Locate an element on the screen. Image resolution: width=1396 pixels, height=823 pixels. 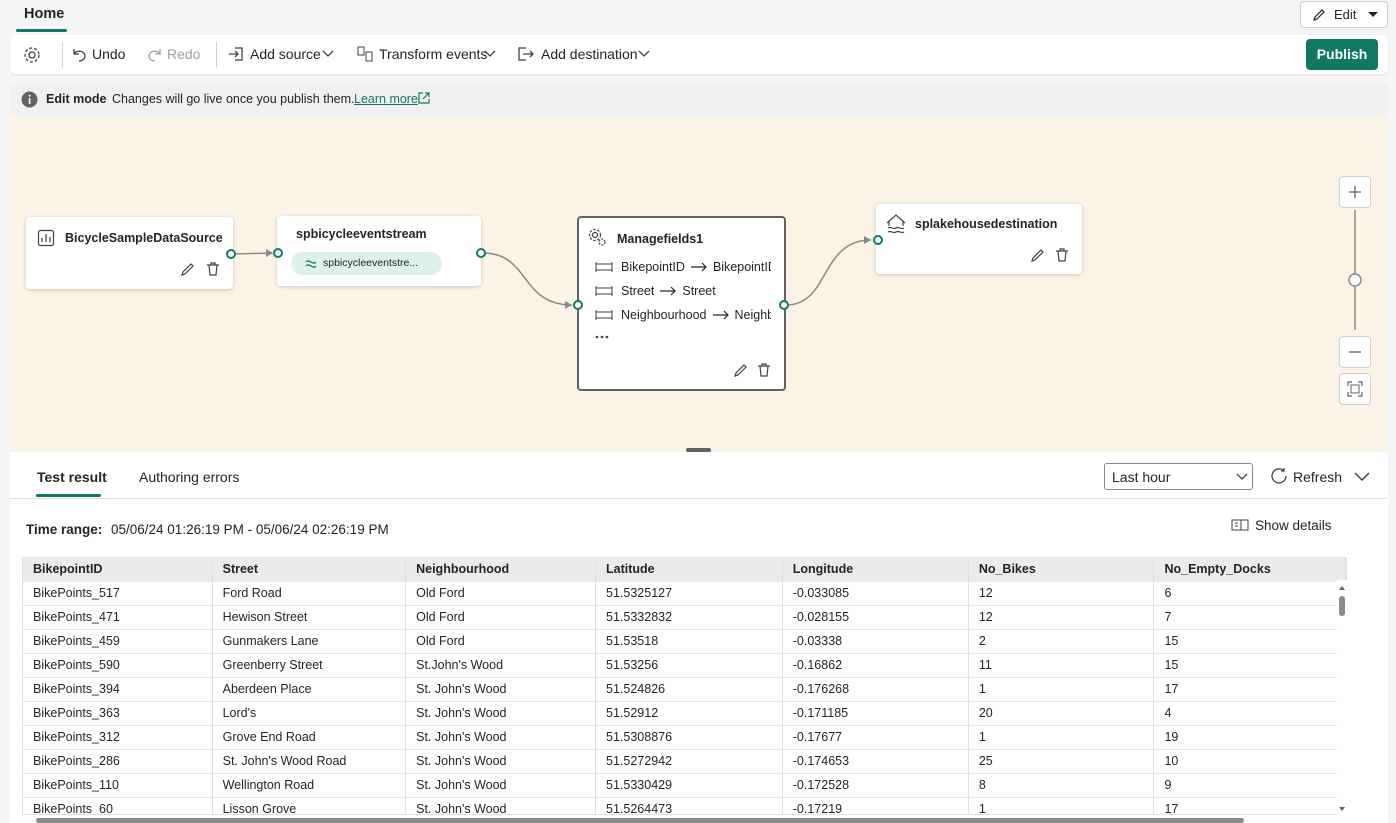
details-icon is located at coordinates (1240, 525).